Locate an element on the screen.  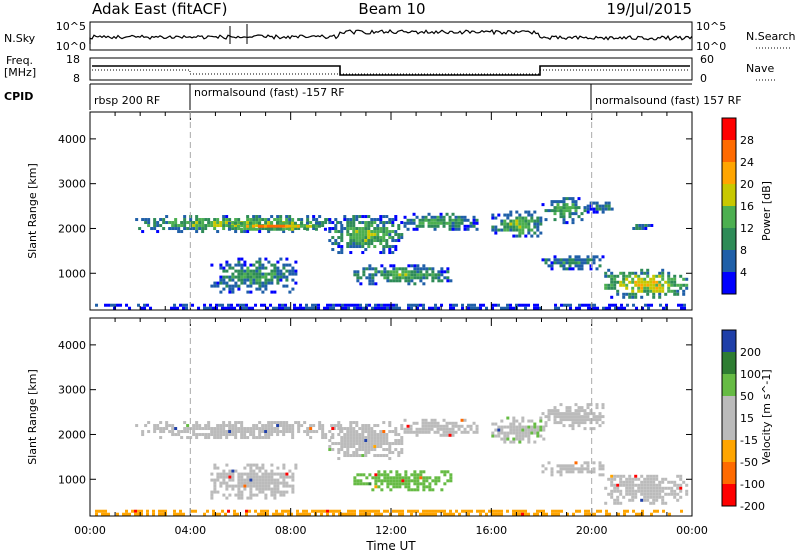
power-band is located at coordinates (646, 283).